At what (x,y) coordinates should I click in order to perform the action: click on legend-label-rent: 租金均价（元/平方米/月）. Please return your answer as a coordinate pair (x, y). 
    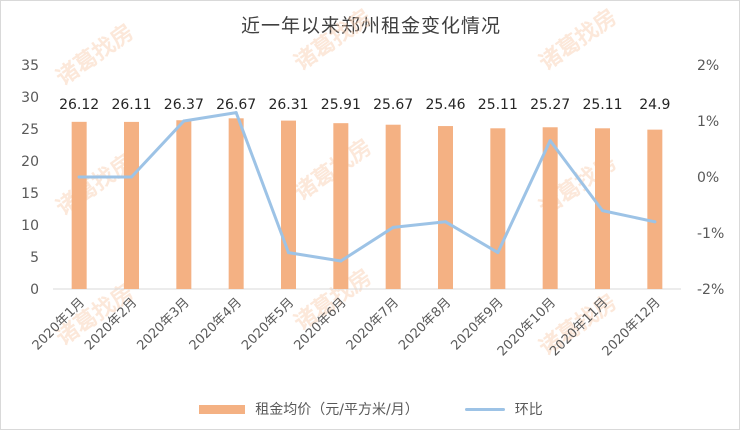
    Looking at the image, I should click on (337, 410).